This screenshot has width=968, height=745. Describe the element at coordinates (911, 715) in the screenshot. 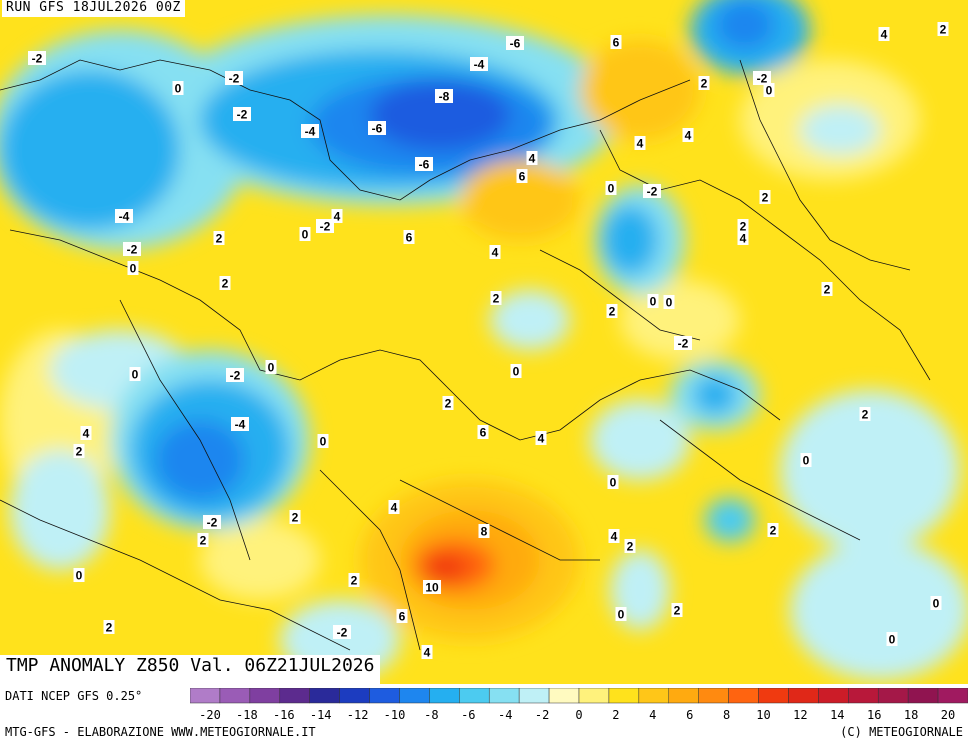

I see `legend-tick-label: 18` at that location.